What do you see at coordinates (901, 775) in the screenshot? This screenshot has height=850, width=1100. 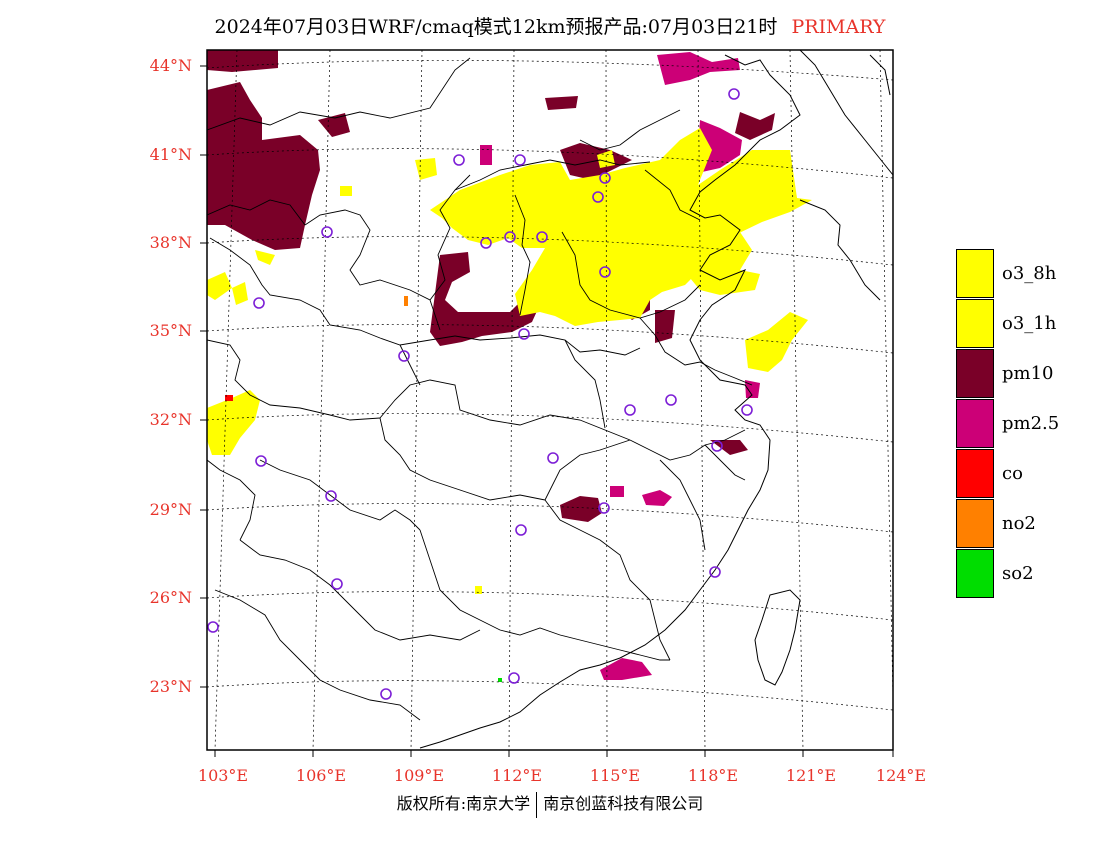 I see `lon-label: 124°E` at bounding box center [901, 775].